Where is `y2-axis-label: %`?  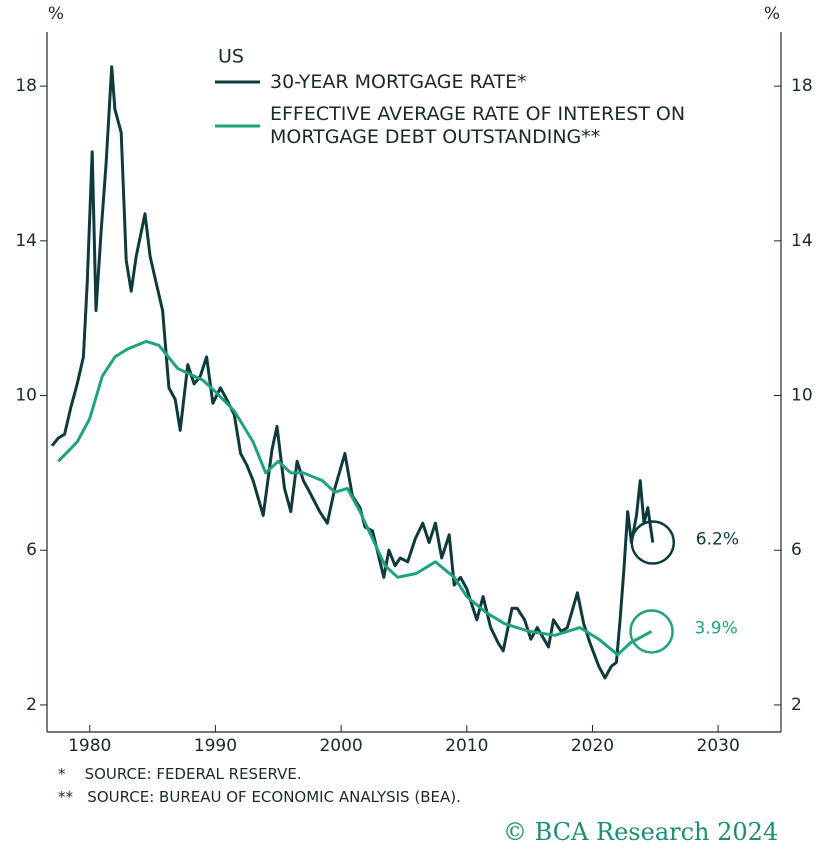
y2-axis-label: % is located at coordinates (772, 14).